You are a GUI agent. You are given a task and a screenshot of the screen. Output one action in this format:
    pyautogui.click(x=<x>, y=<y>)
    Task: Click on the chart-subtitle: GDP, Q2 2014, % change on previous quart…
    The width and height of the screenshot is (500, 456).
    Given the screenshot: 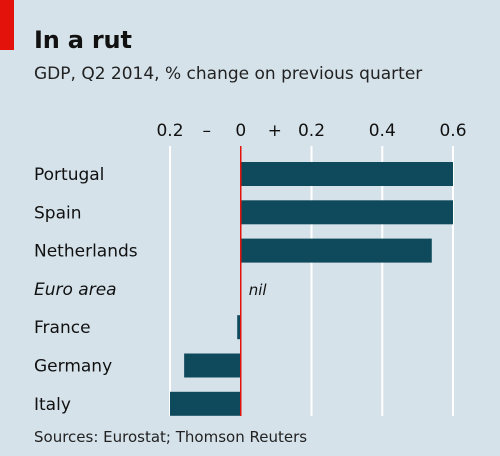 What is the action you would take?
    pyautogui.click(x=228, y=74)
    